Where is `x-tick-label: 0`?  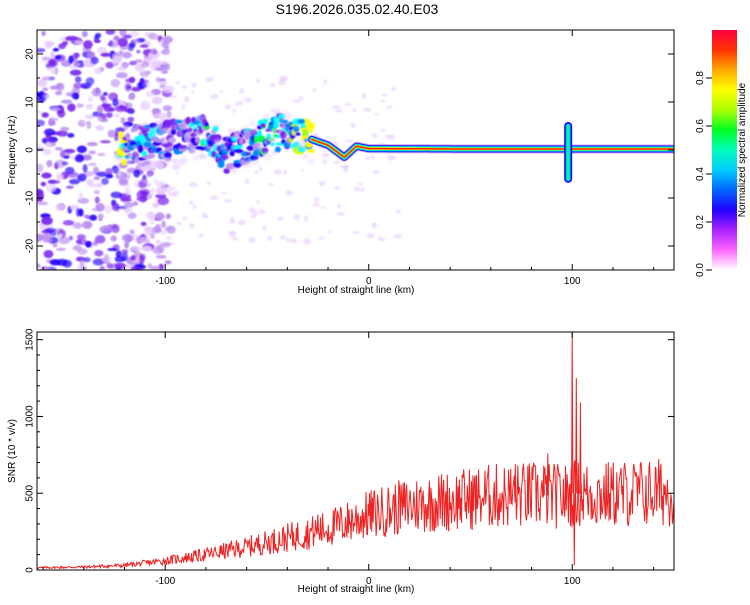 x-tick-label: 0 is located at coordinates (369, 281).